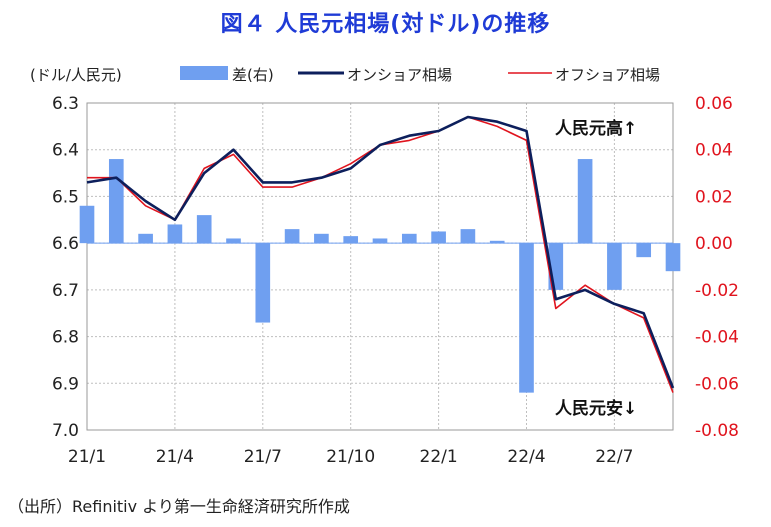  Describe the element at coordinates (526, 457) in the screenshot. I see `x-tick-label: 22/4` at that location.